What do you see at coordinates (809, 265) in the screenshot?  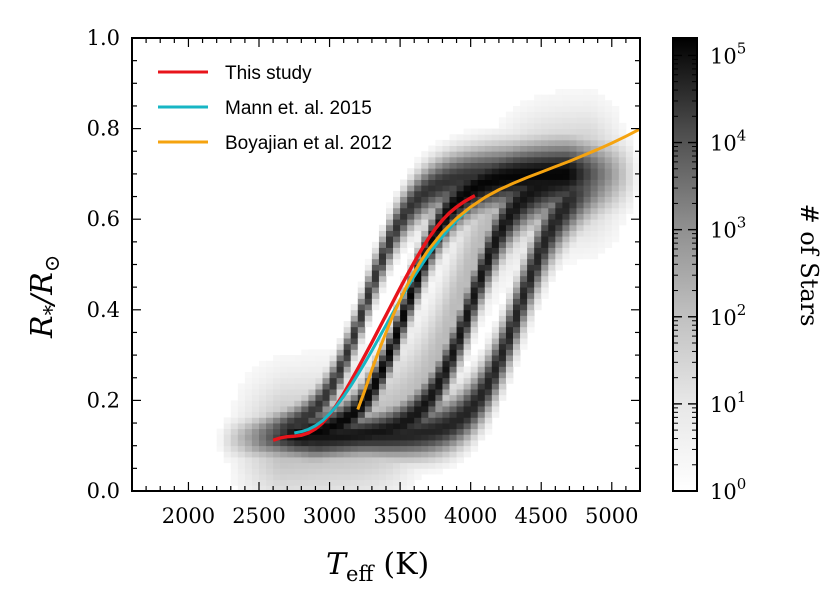 I see `colorbar-label: # of Stars` at bounding box center [809, 265].